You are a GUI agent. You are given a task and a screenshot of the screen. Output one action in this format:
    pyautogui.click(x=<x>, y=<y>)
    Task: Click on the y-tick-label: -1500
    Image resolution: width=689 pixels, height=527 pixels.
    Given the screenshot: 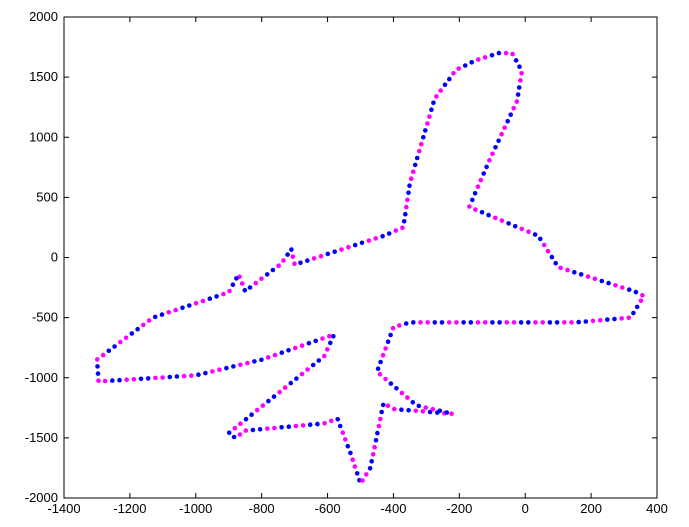 What is the action you would take?
    pyautogui.click(x=41, y=437)
    